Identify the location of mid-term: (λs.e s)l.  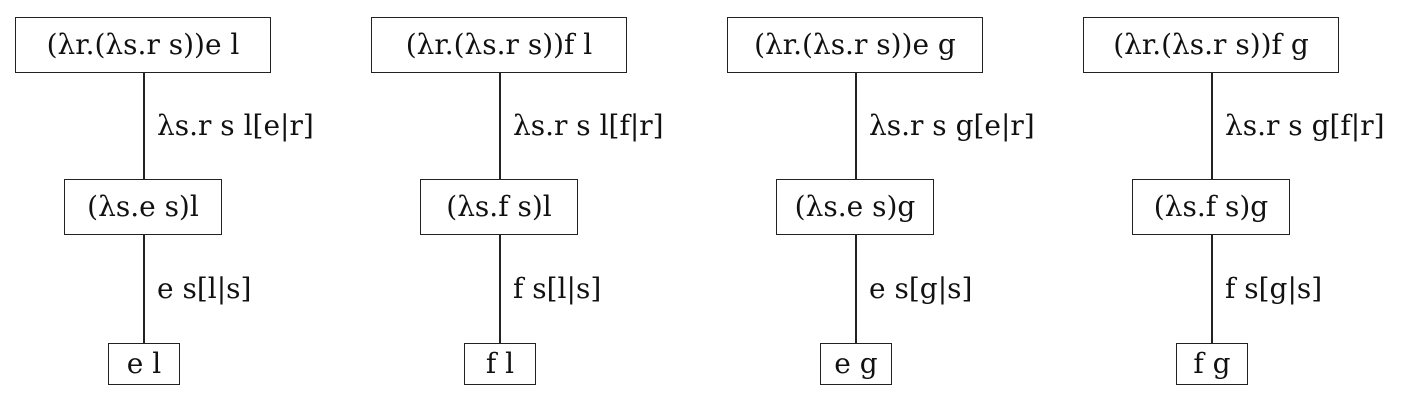
(143, 206).